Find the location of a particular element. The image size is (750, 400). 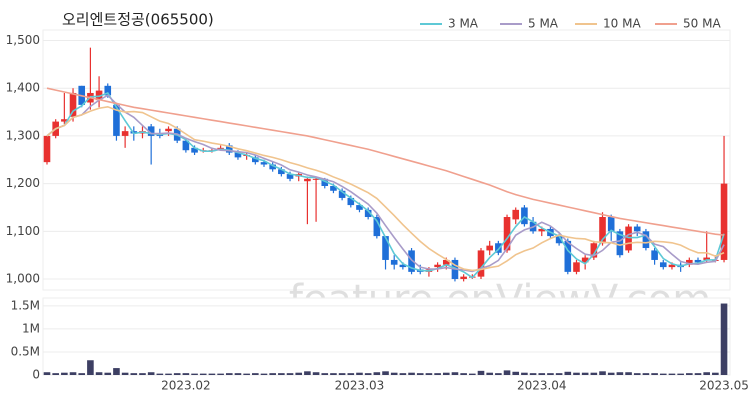

legend-label: 50 MA is located at coordinates (702, 24).